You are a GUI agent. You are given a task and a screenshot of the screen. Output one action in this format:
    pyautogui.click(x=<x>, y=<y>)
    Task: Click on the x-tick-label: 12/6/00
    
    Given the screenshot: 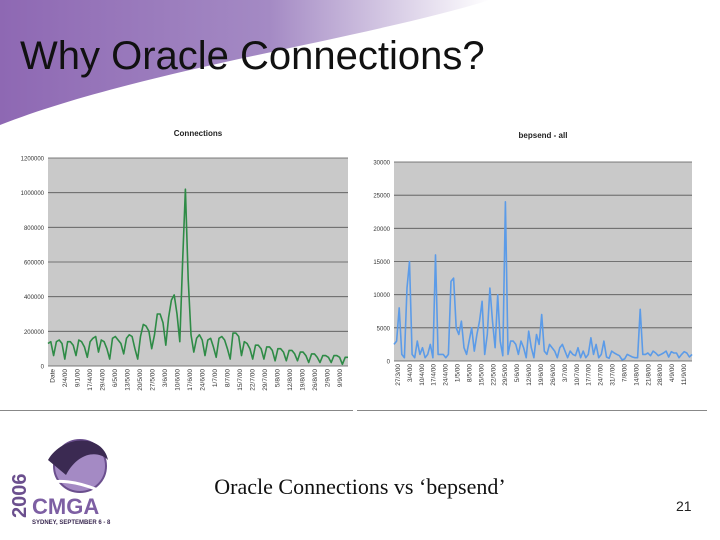 What is the action you would take?
    pyautogui.click(x=529, y=375)
    